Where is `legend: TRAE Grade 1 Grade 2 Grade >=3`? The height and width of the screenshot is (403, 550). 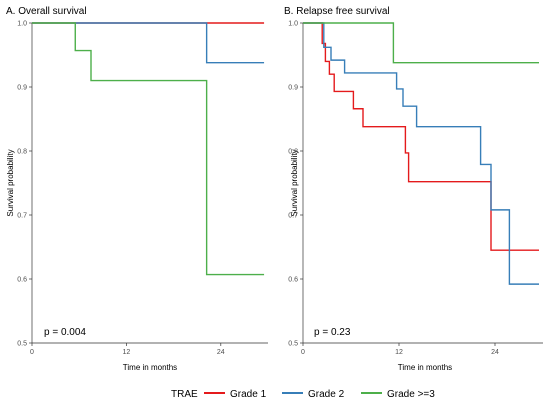 legend: TRAE Grade 1 Grade 2 Grade >=3 is located at coordinates (303, 394).